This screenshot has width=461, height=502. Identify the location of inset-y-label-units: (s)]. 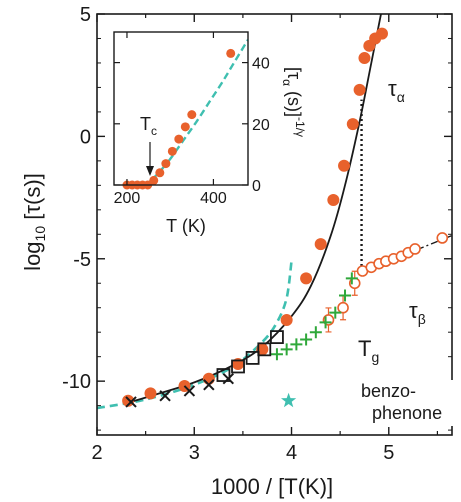
(294, 101).